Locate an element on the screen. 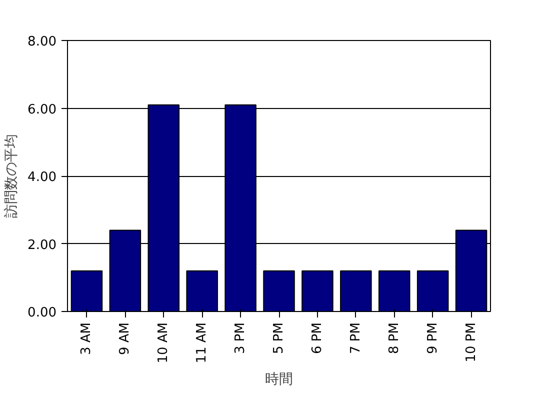 The height and width of the screenshot is (398, 548). x-tick-label: 10 PM is located at coordinates (471, 342).